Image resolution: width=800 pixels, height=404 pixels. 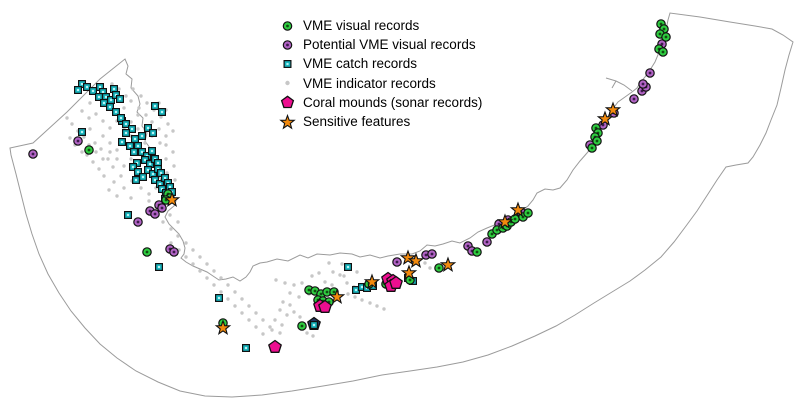 I want to click on vme-catch-marker-icon, so click(x=287, y=63).